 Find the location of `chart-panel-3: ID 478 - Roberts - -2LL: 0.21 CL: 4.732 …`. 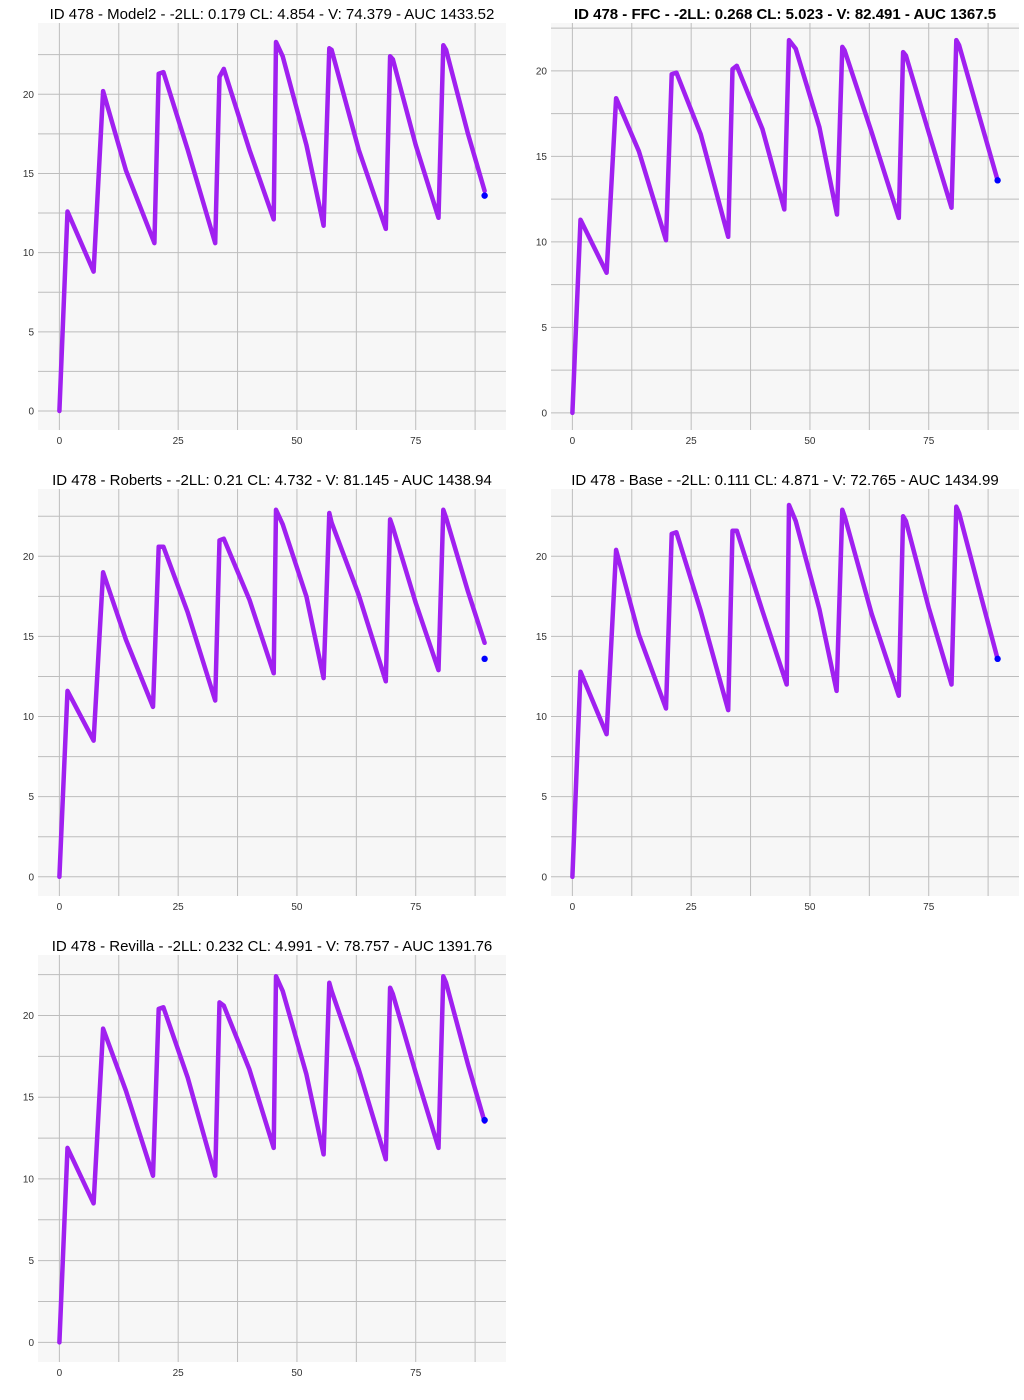

chart-panel-3: ID 478 - Roberts - -2LL: 0.21 CL: 4.732 … is located at coordinates (264, 692).